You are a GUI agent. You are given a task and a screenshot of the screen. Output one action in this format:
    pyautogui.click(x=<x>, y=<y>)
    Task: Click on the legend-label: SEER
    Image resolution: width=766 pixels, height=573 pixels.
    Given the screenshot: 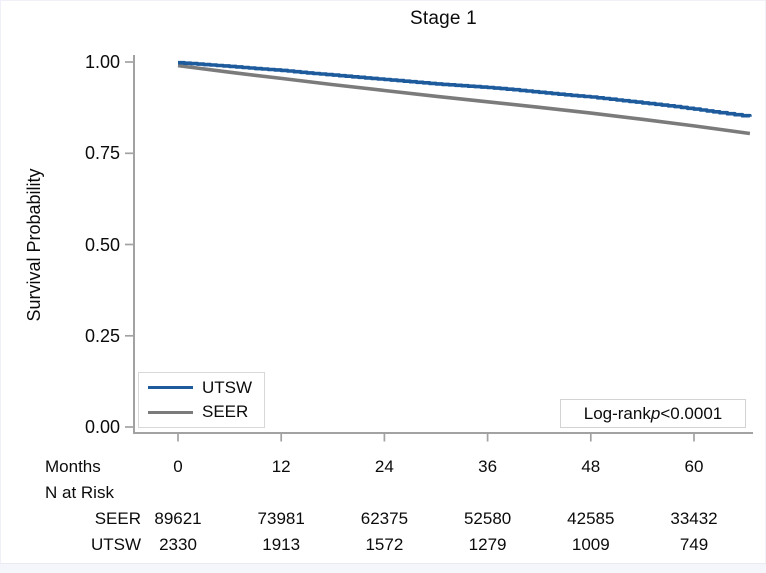 What is the action you would take?
    pyautogui.click(x=225, y=412)
    